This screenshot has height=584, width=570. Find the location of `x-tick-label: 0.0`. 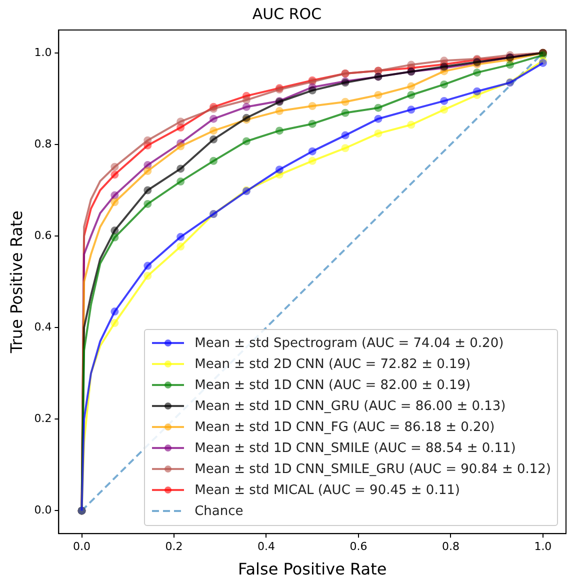

x-tick-label: 0.0 is located at coordinates (82, 547).